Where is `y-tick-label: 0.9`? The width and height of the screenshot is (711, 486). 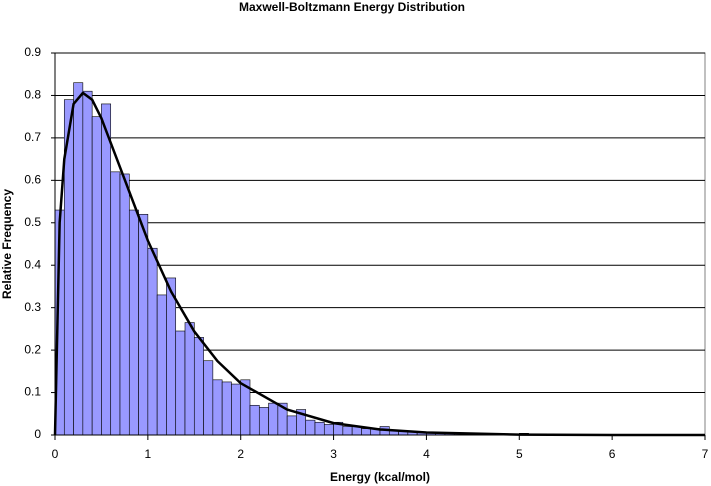 y-tick-label: 0.9 is located at coordinates (32, 52).